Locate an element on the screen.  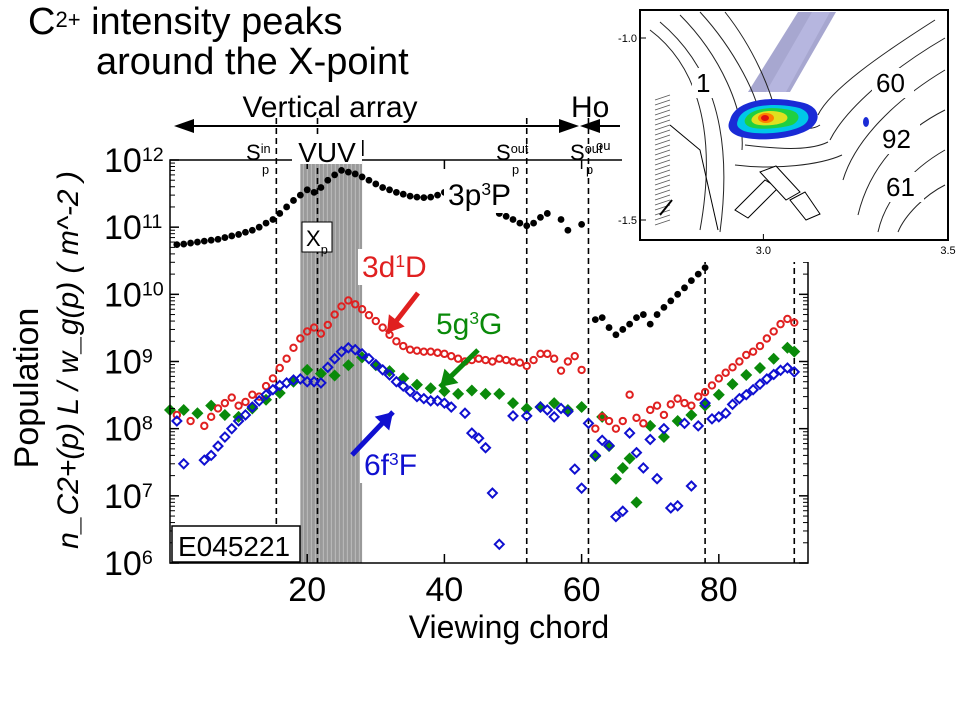
title-line2: around the X-point is located at coordinates (252, 62).